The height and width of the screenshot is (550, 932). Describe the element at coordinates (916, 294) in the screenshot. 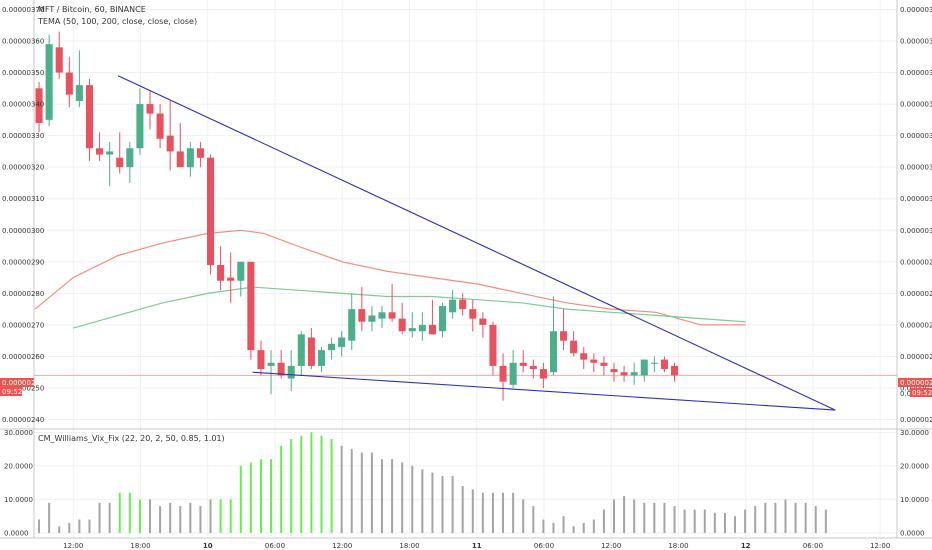

I see `price-tick-label-right: 0.00000280` at that location.